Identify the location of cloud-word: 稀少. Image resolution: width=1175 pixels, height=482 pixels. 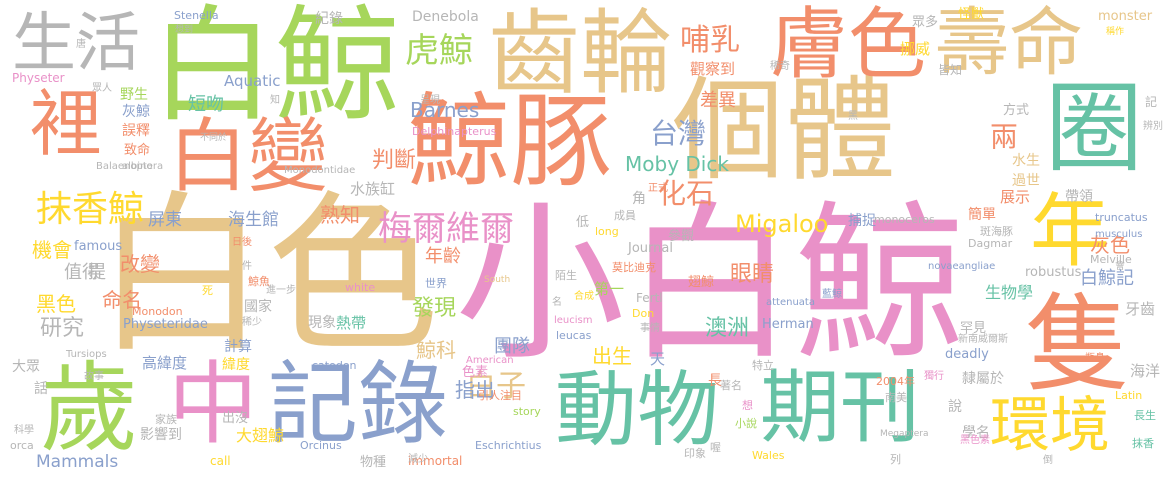
(252, 322).